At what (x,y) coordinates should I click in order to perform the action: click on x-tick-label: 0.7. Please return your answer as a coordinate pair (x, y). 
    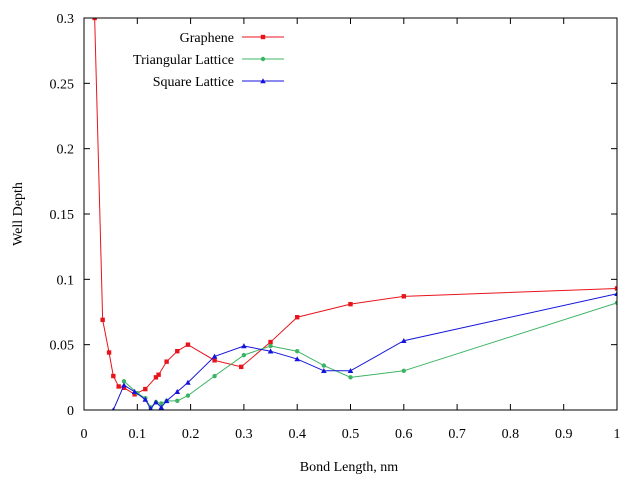
    Looking at the image, I should click on (457, 434).